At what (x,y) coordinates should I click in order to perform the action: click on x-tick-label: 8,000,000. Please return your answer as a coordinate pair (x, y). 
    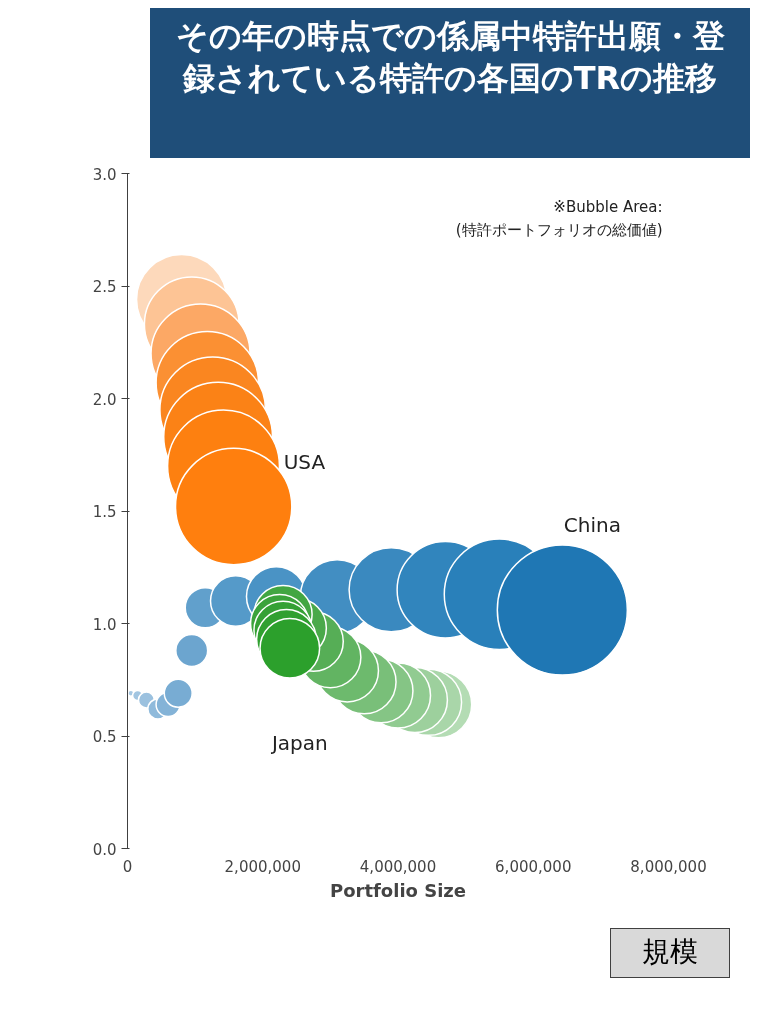
    Looking at the image, I should click on (668, 866).